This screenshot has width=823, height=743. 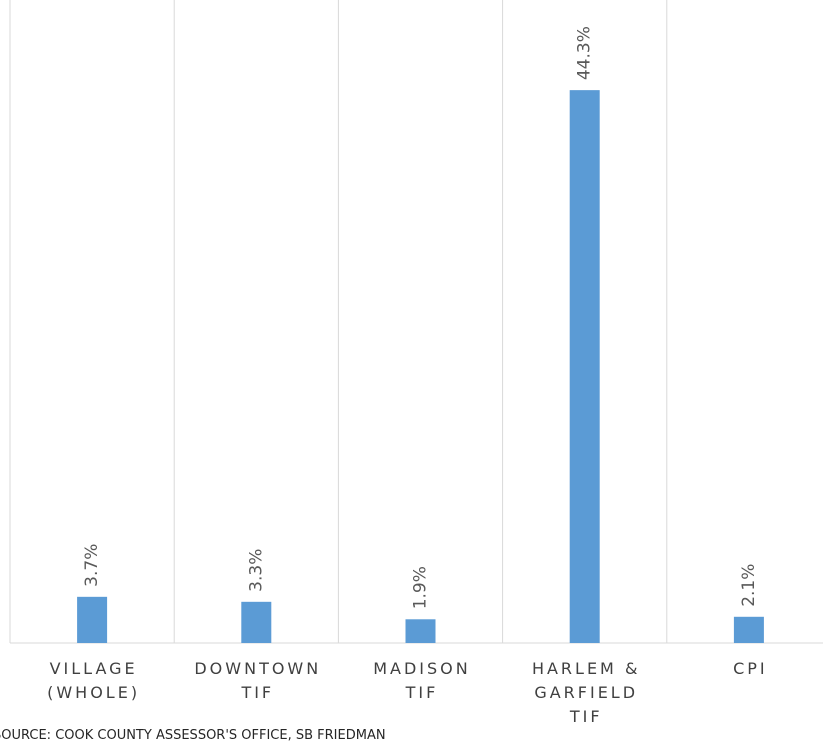 I want to click on value-label: 3.7%, so click(x=92, y=565).